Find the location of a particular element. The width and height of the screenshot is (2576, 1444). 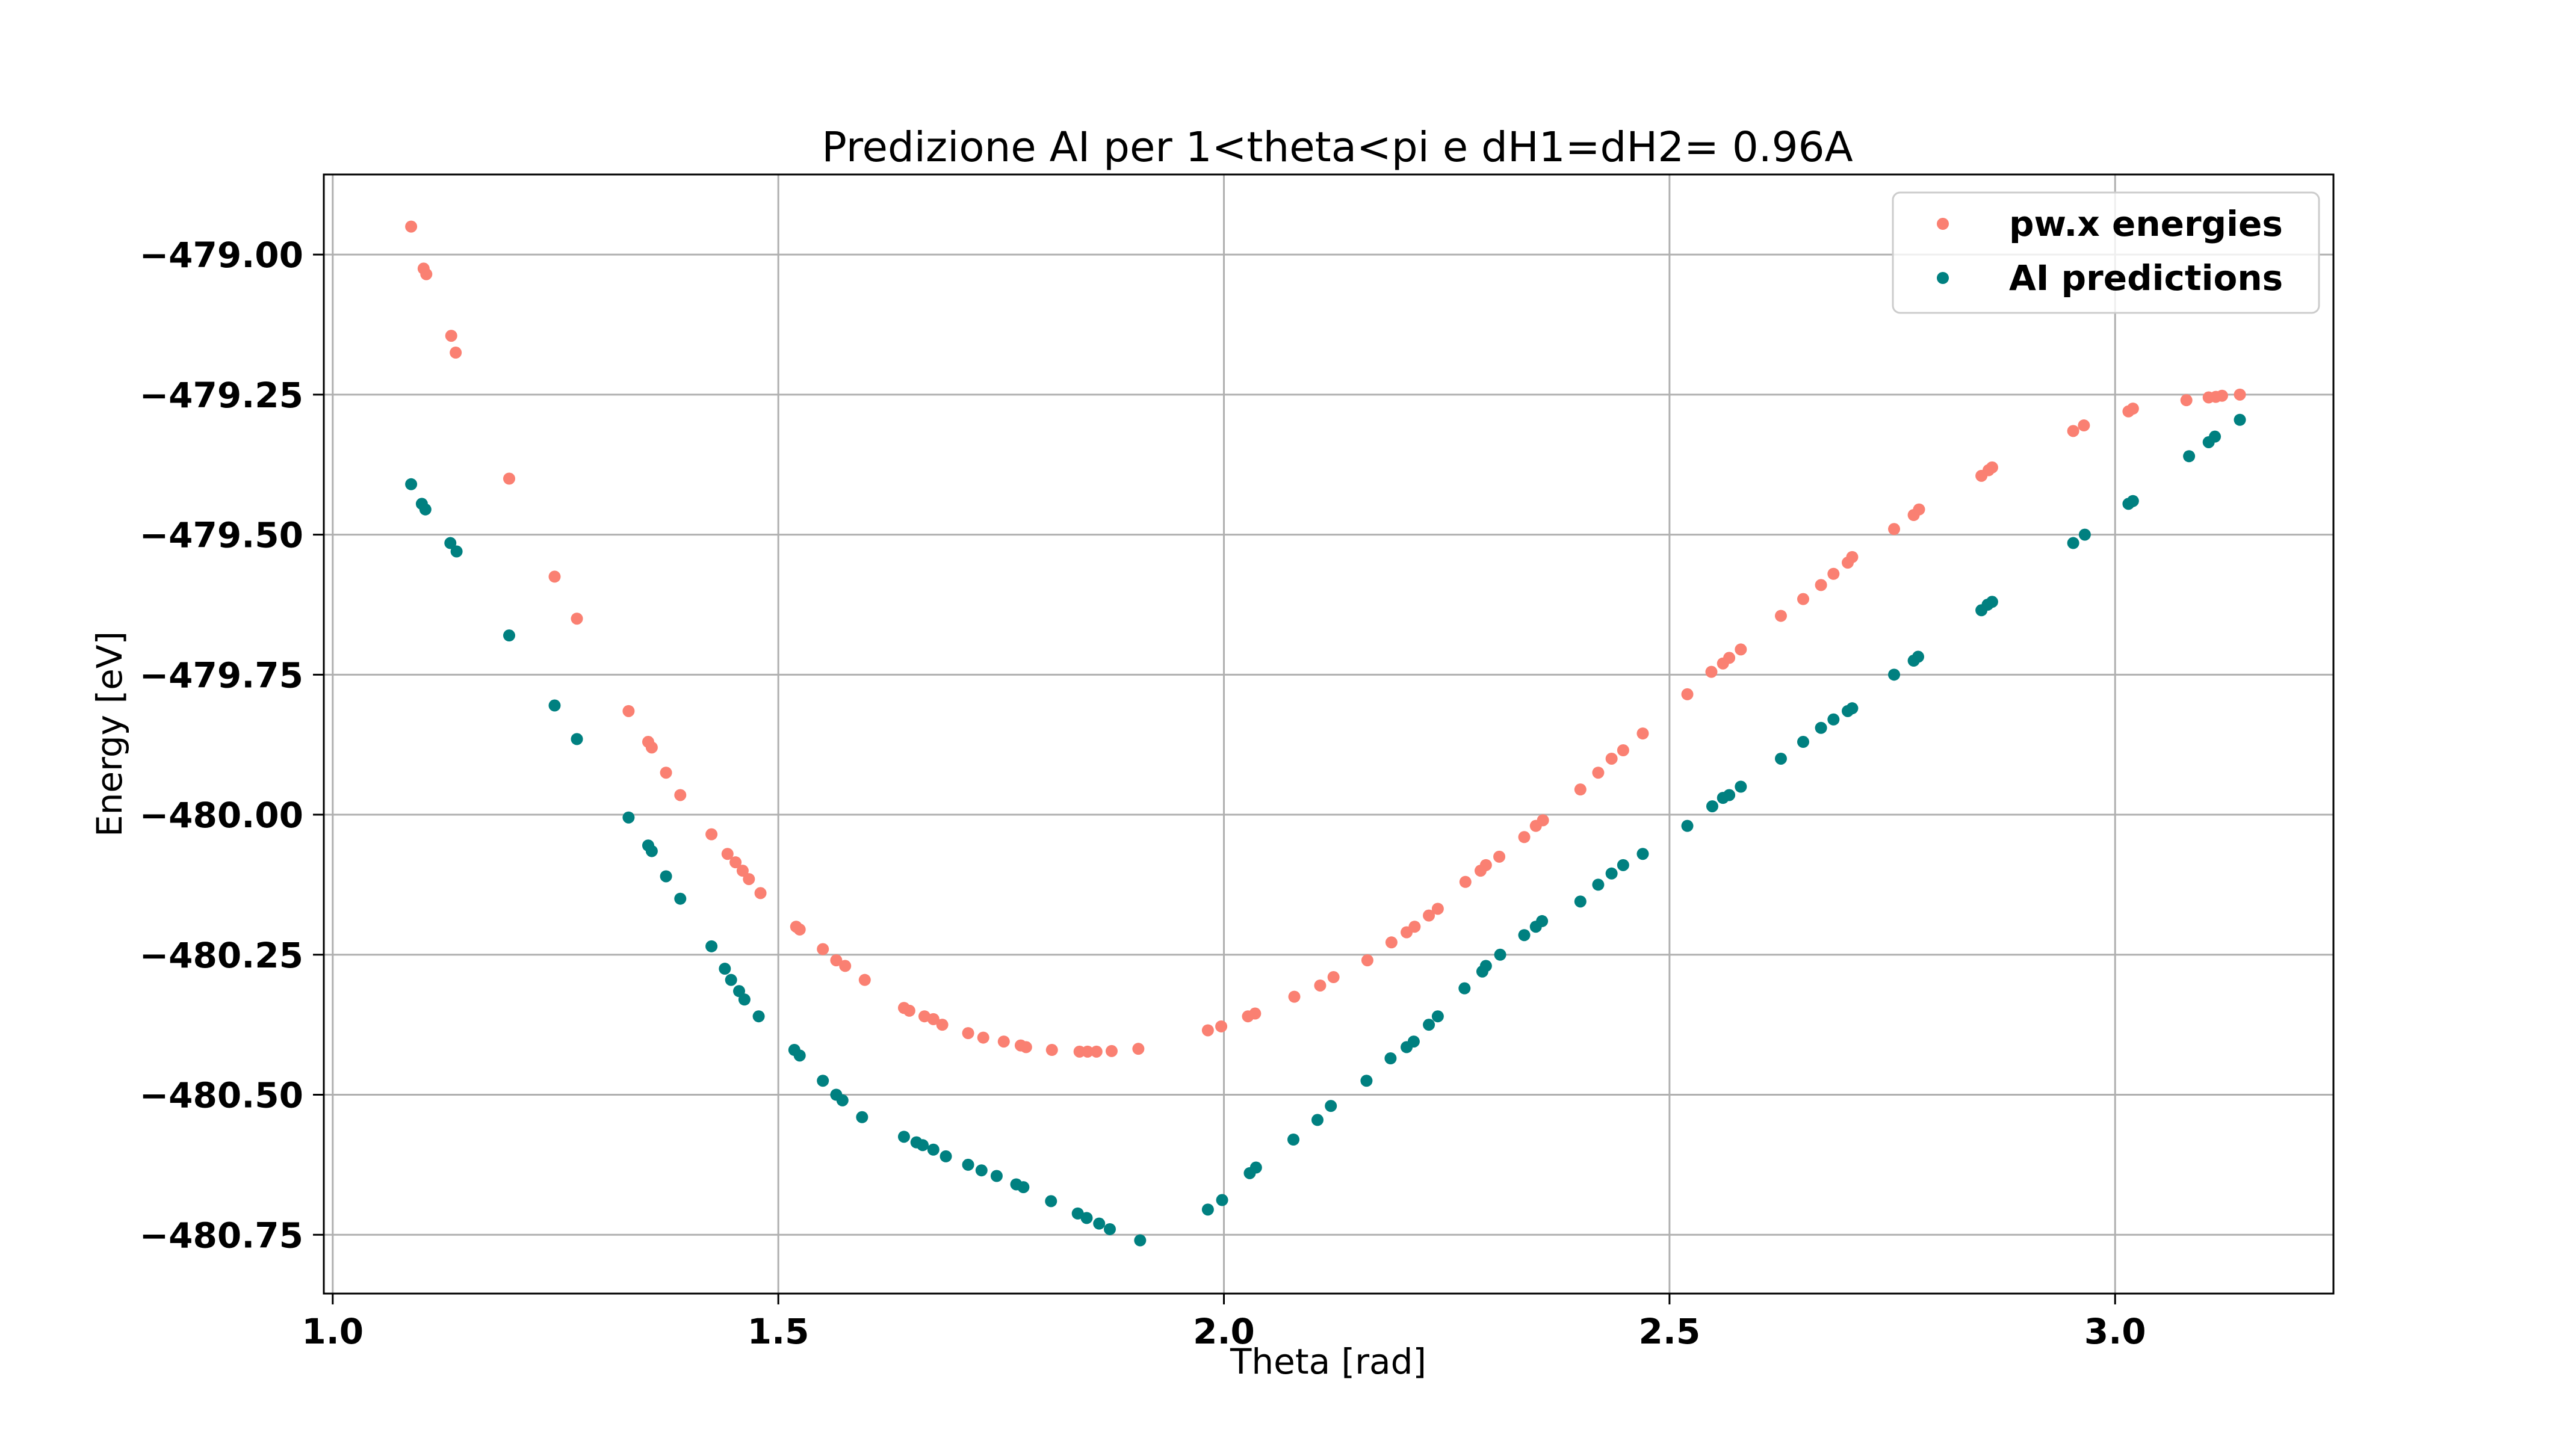

x-tick-label: 1.0 is located at coordinates (333, 1331).